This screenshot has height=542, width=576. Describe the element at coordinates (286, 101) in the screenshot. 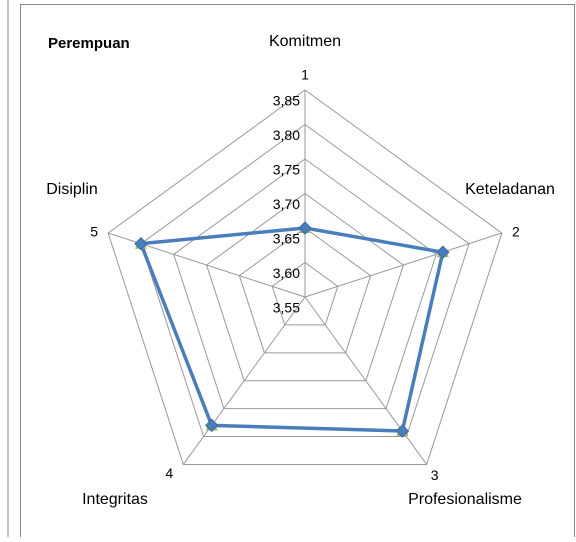

I see `y-tick-label: 3,85` at that location.